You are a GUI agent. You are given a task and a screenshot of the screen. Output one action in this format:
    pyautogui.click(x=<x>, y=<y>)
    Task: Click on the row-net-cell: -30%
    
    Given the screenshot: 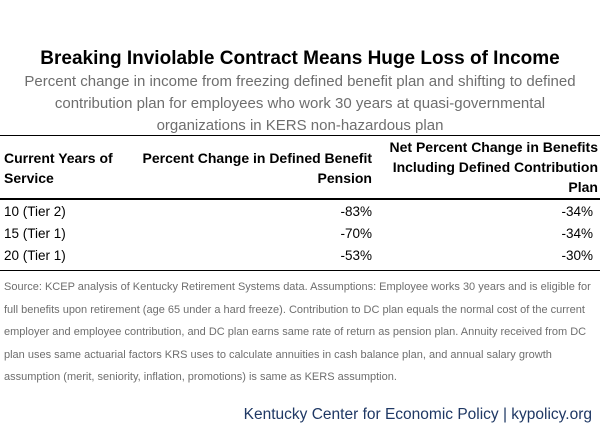 What is the action you would take?
    pyautogui.click(x=577, y=255)
    